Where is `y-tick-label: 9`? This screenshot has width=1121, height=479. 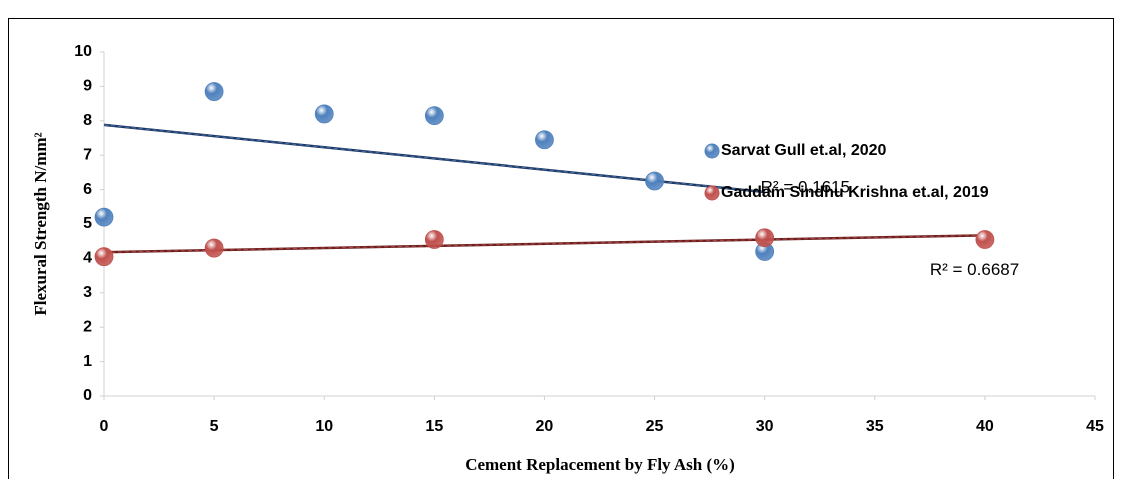
y-tick-label: 9 is located at coordinates (87, 86).